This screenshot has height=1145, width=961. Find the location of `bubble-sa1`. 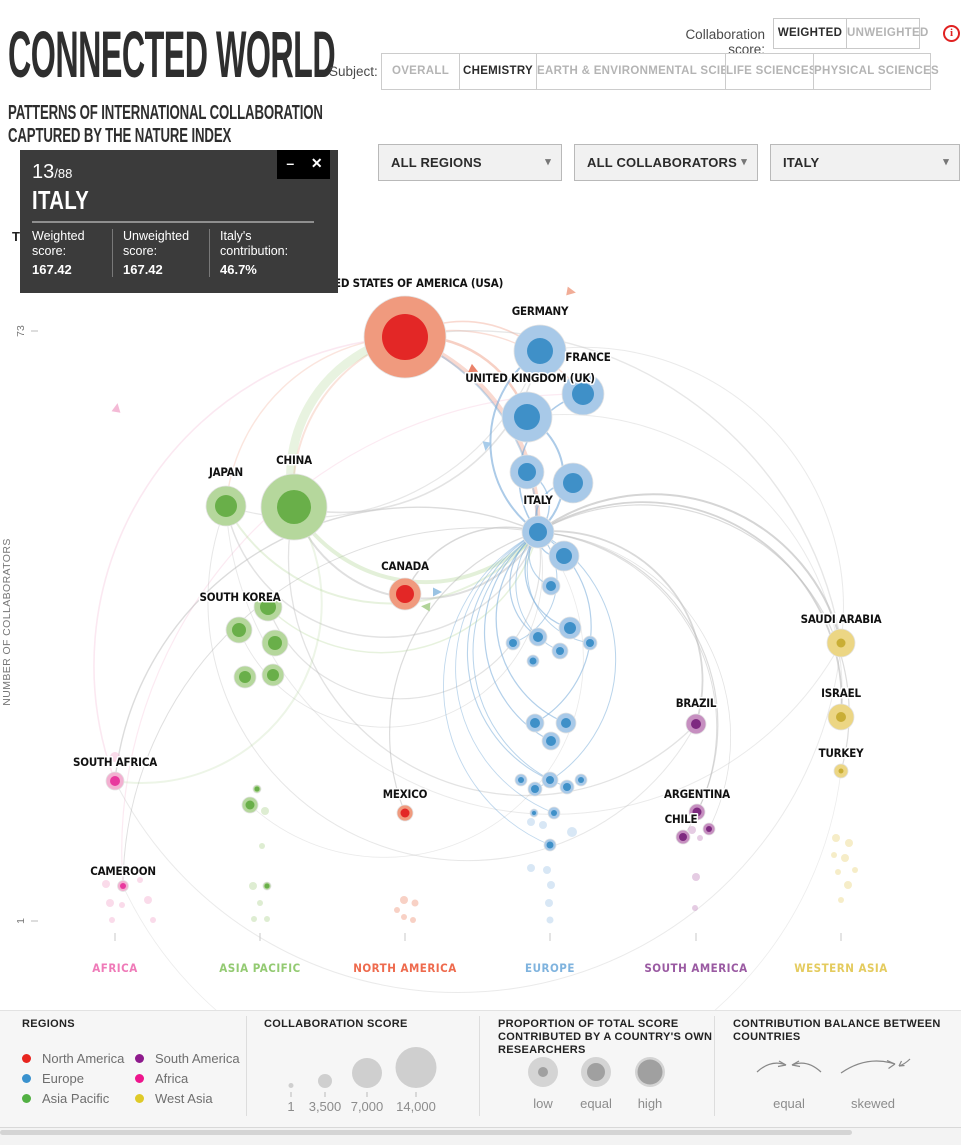

bubble-sa1 is located at coordinates (709, 829).